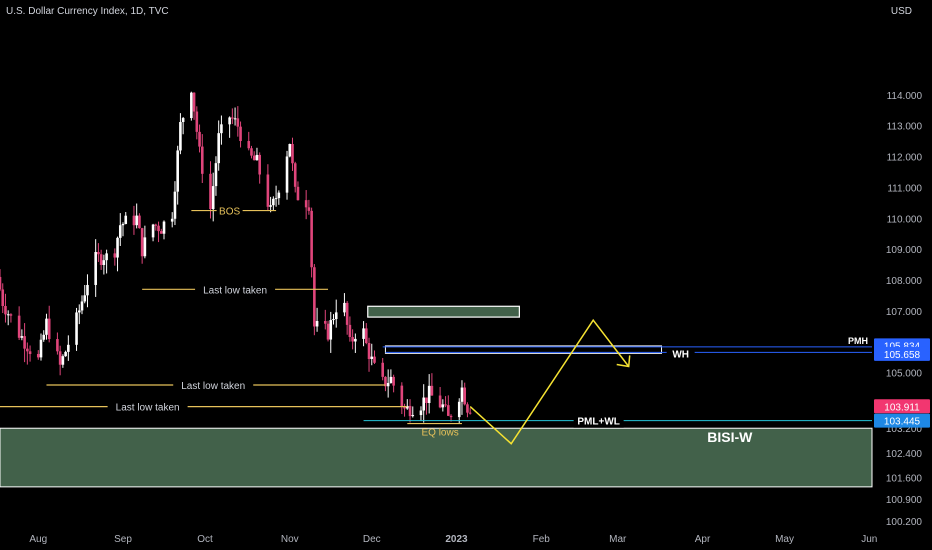  I want to click on last-price-tag: 103.911, so click(902, 407).